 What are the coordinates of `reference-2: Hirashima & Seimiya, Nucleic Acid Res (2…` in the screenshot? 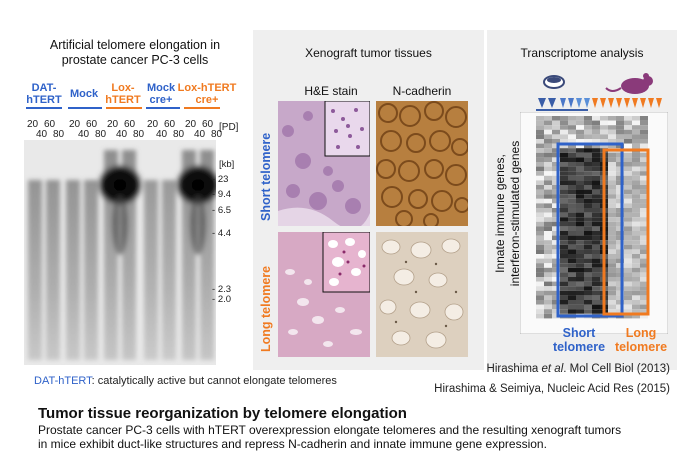 It's located at (552, 389).